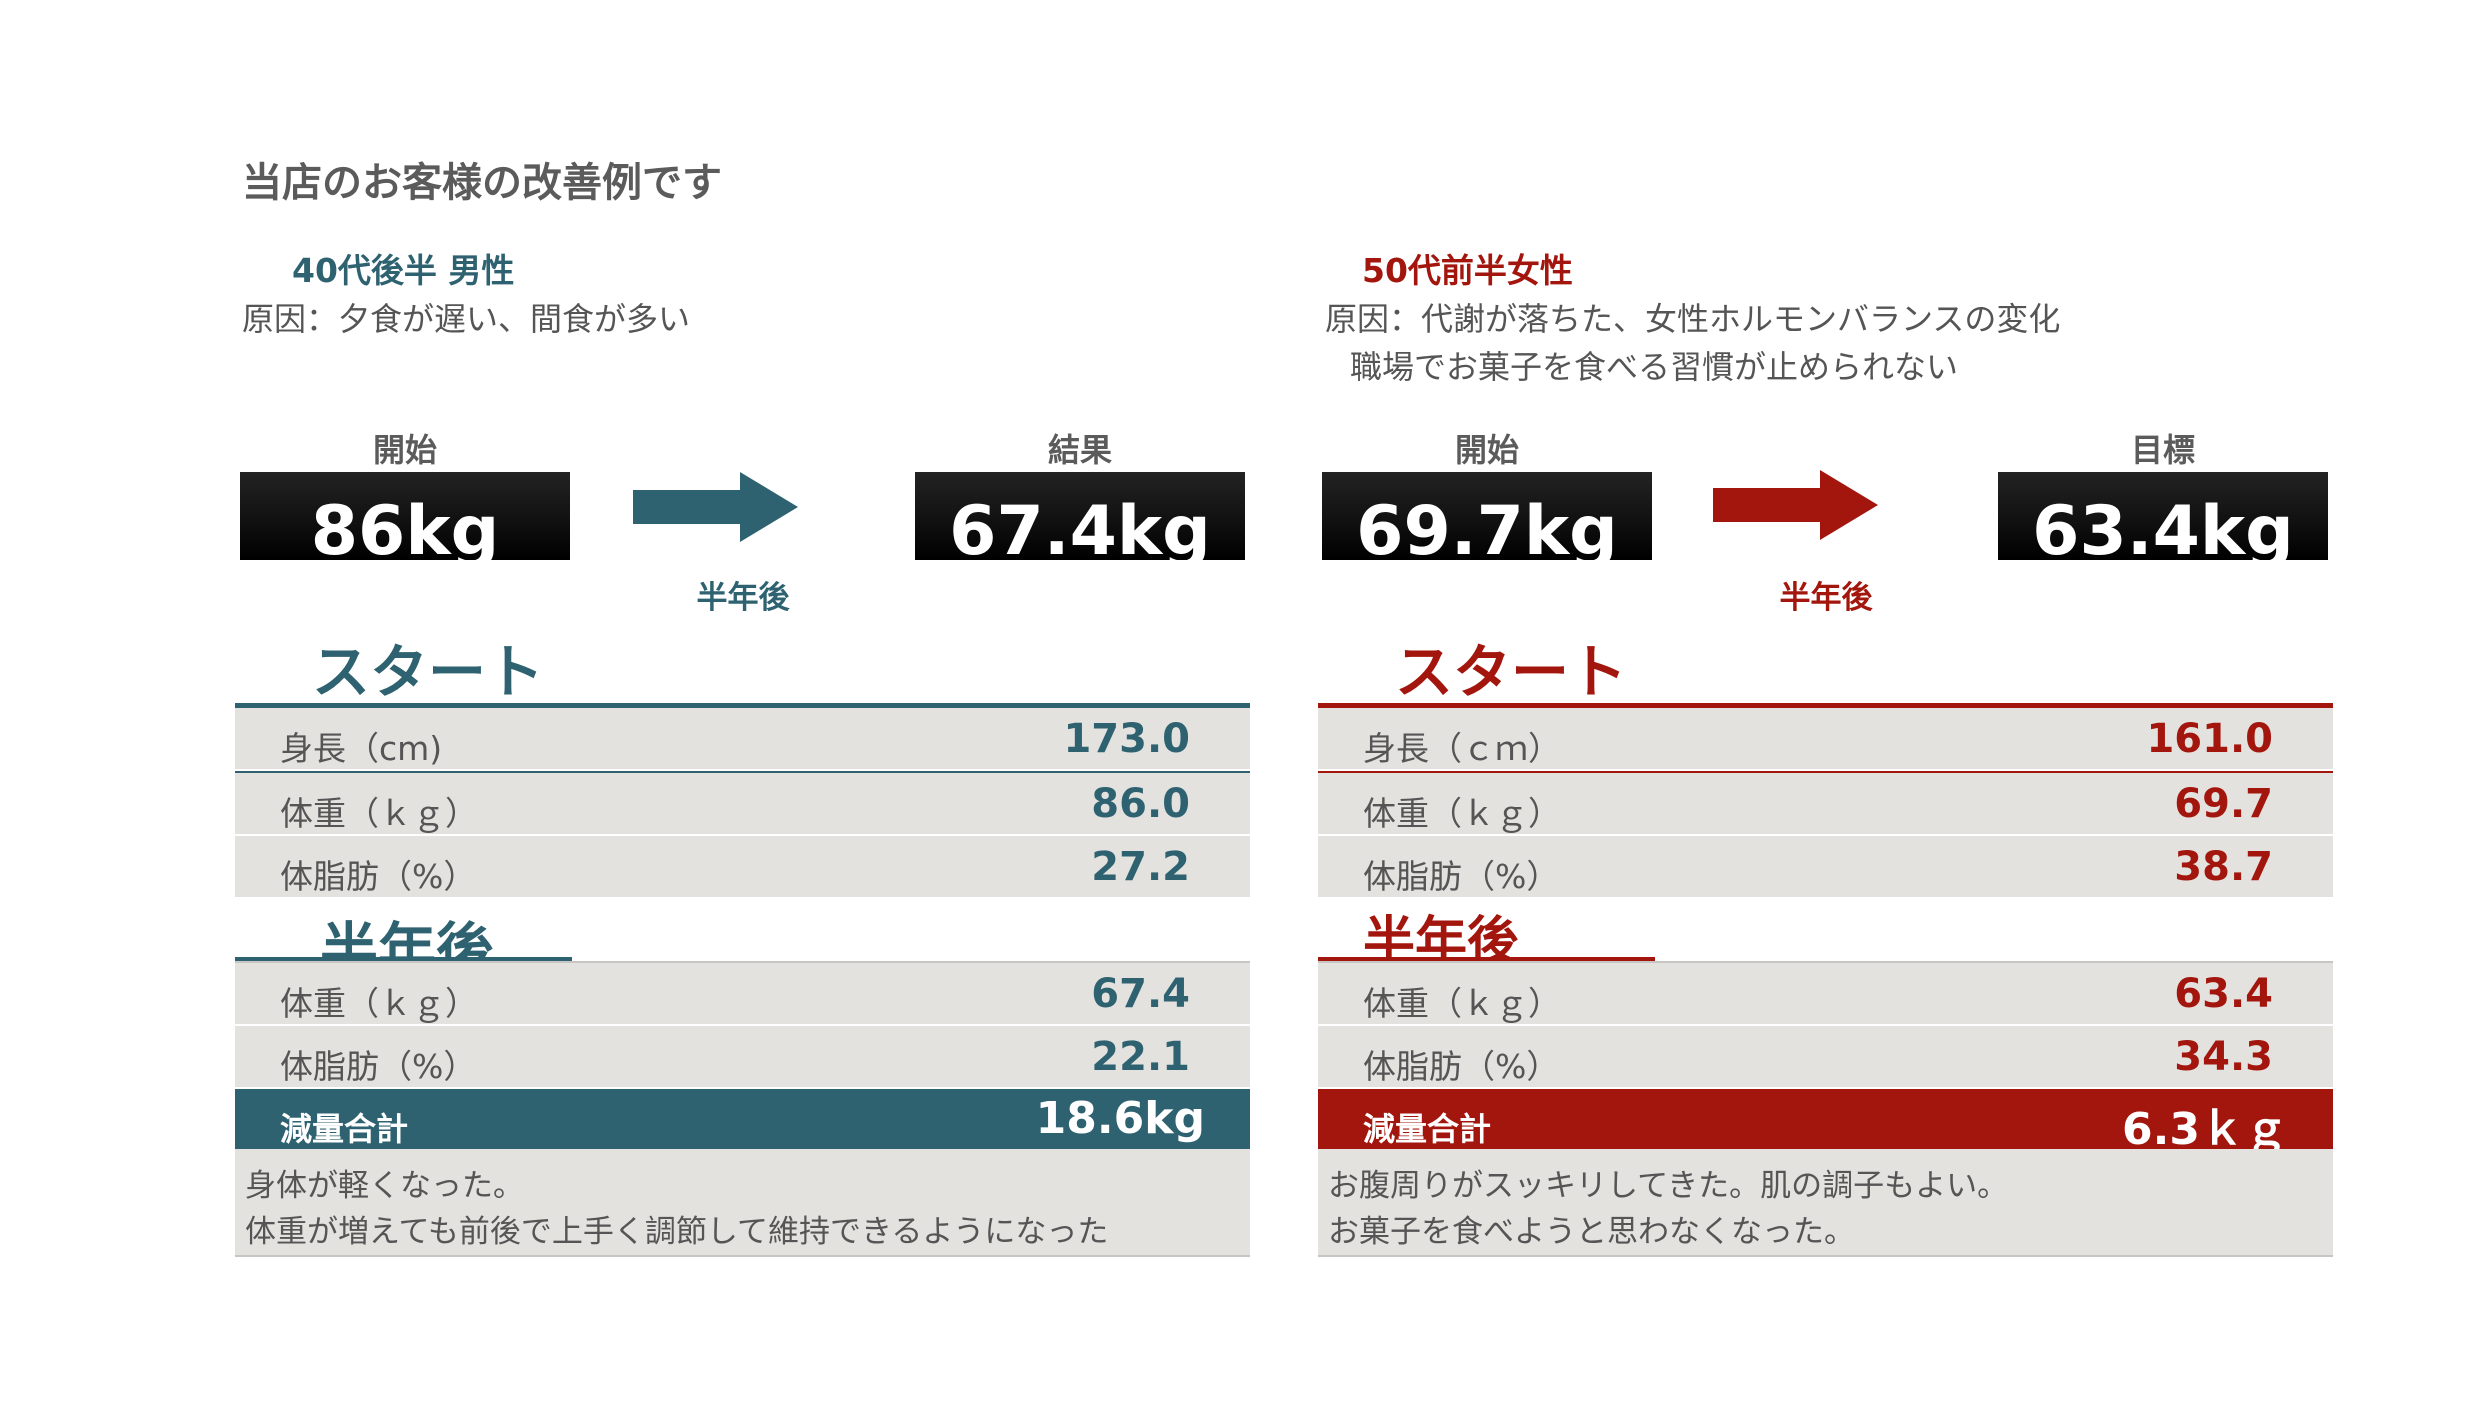 The height and width of the screenshot is (1402, 2483). Describe the element at coordinates (742, 1057) in the screenshot. I see `left-after-fat-row: 体脂肪（%） 22.1` at that location.